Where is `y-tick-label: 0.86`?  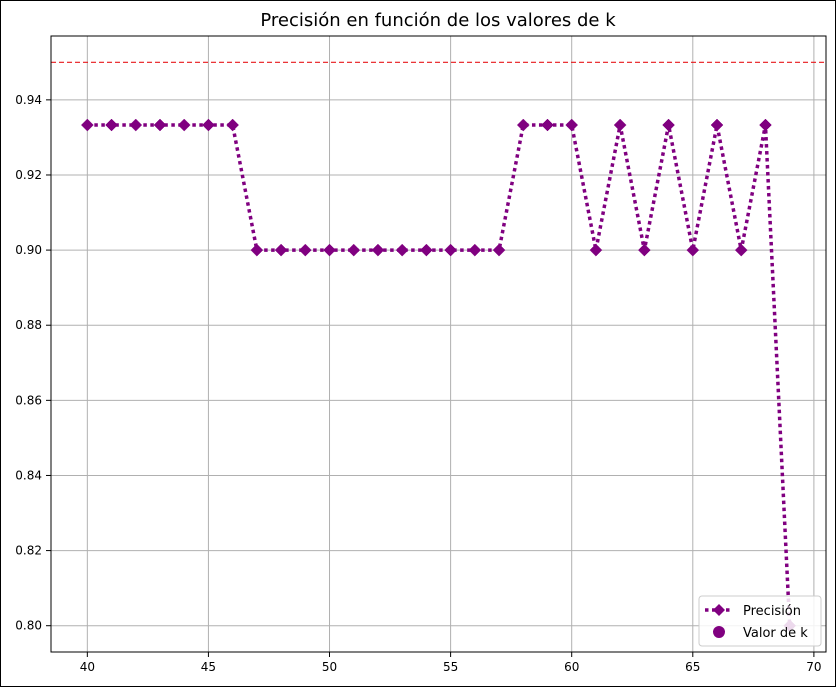 y-tick-label: 0.86 is located at coordinates (28, 400).